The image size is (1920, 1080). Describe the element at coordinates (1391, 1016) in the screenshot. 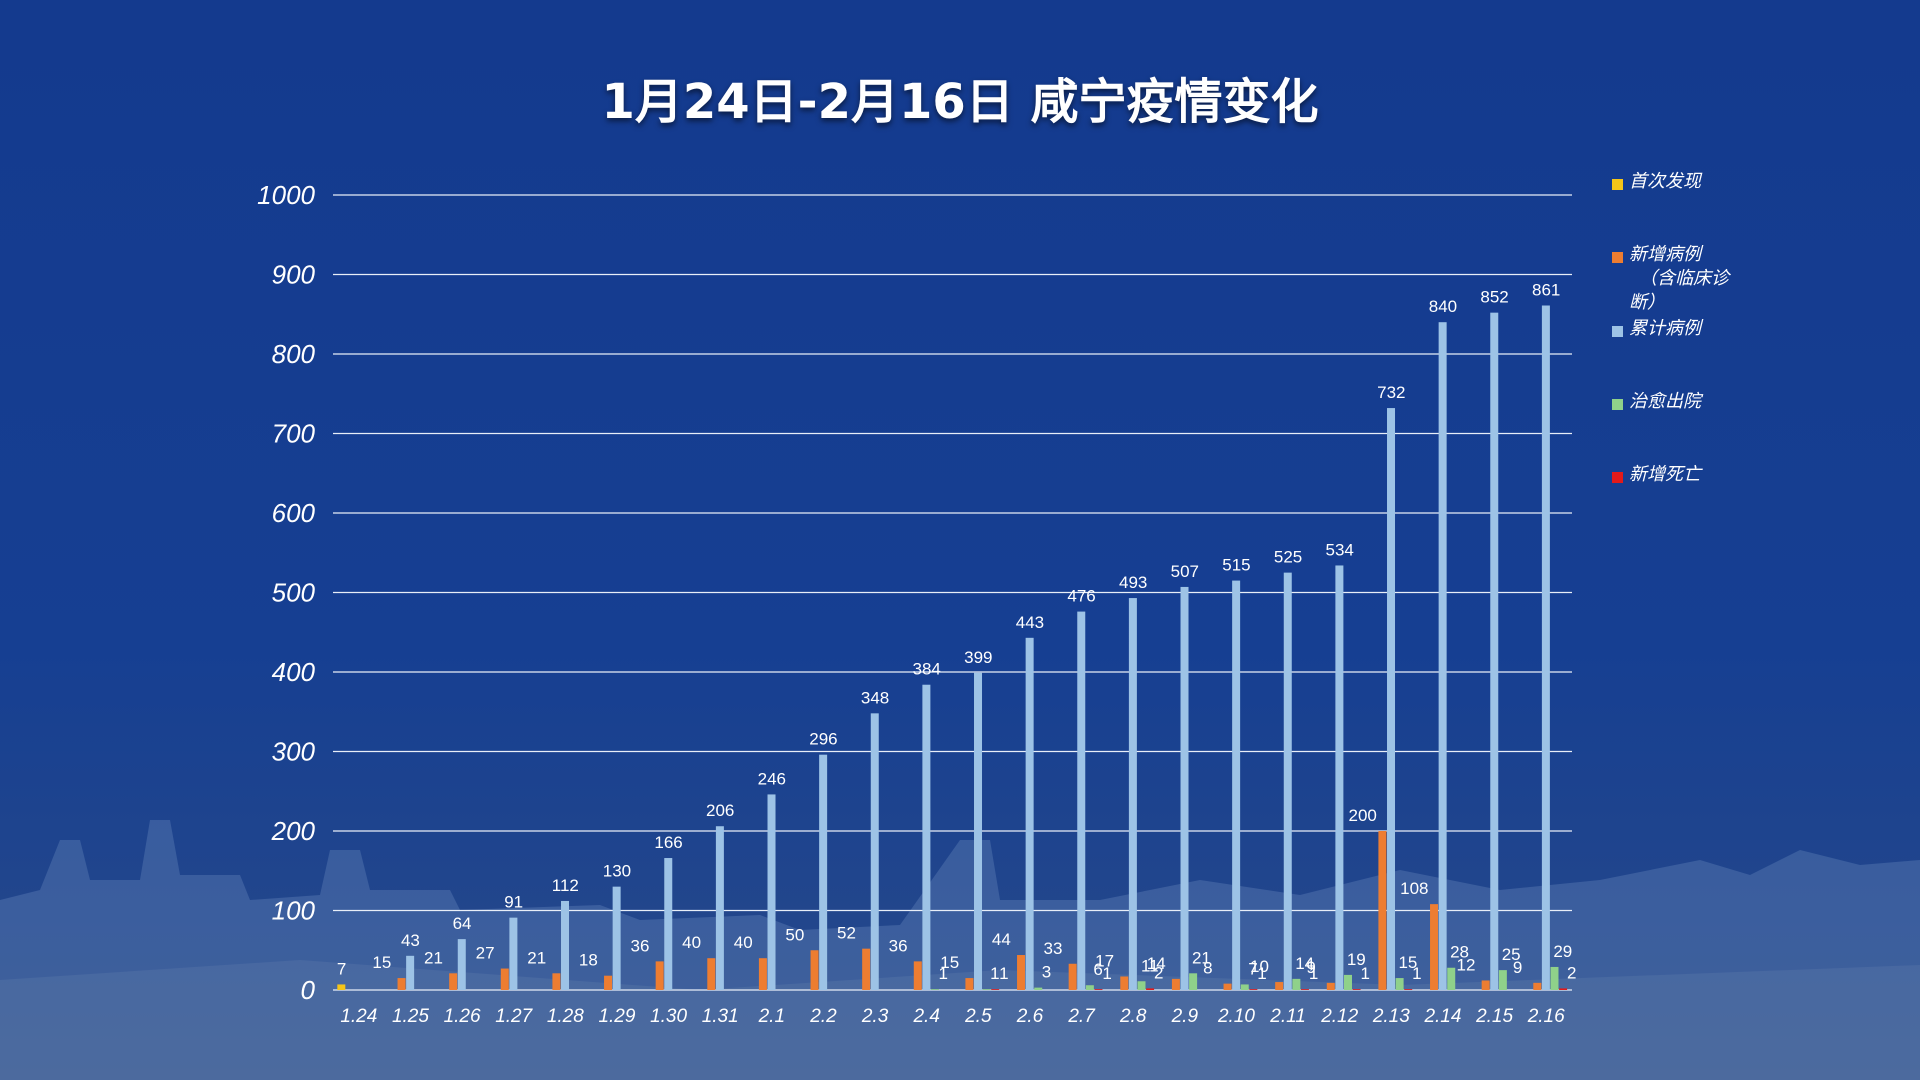

I see `x-tick-label: 2.13` at that location.